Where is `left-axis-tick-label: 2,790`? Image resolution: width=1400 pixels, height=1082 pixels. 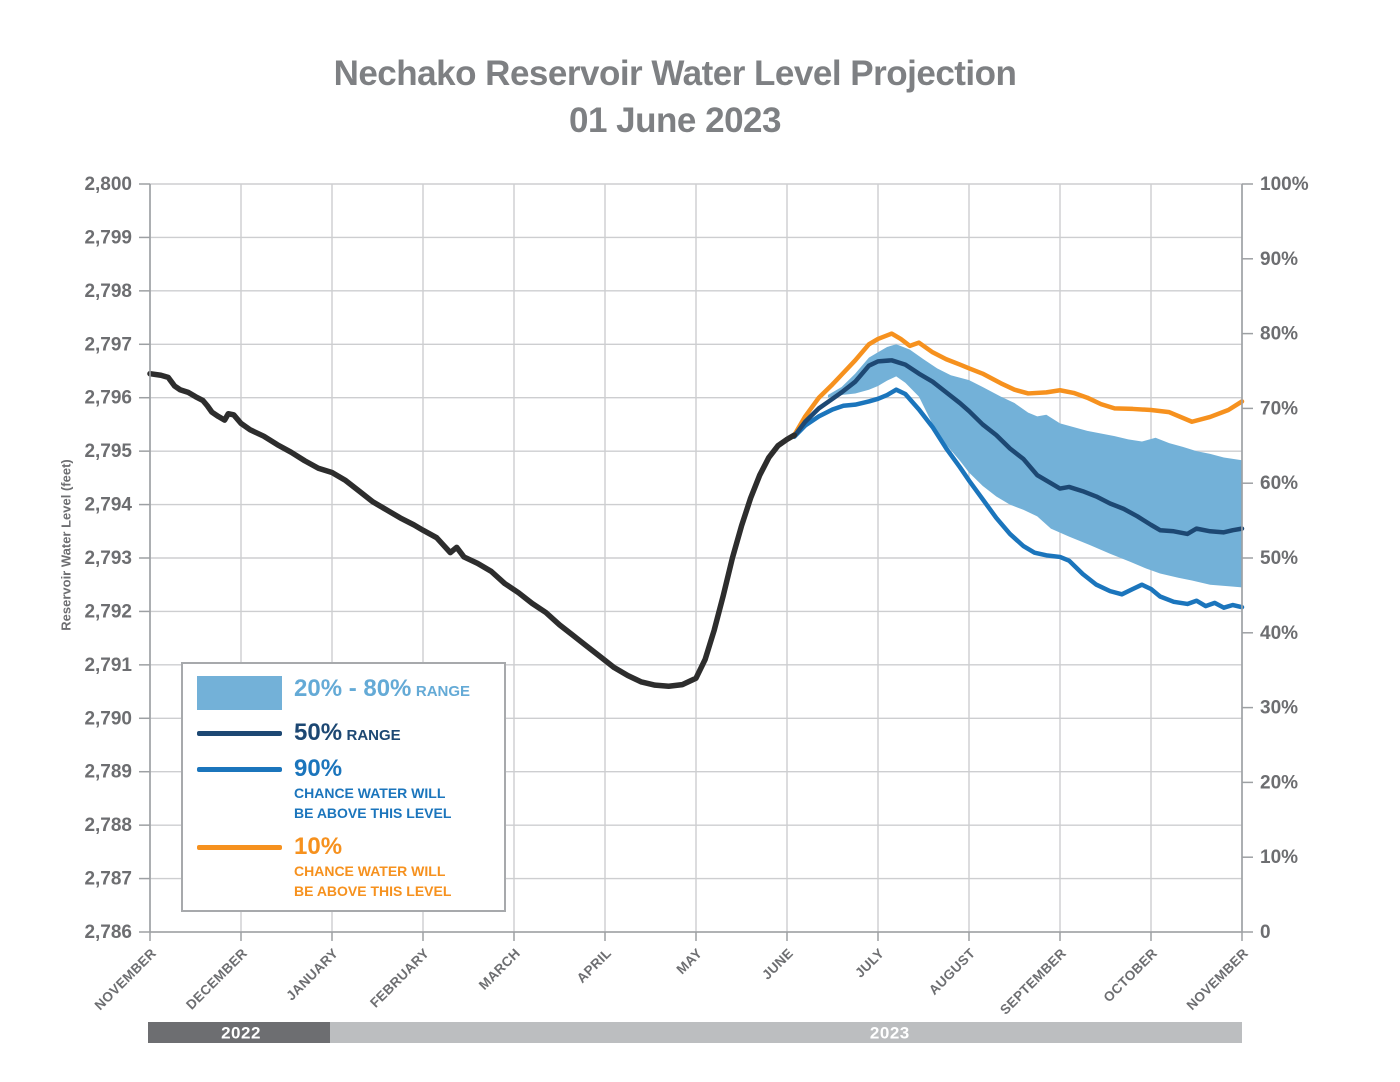 left-axis-tick-label: 2,790 is located at coordinates (108, 718).